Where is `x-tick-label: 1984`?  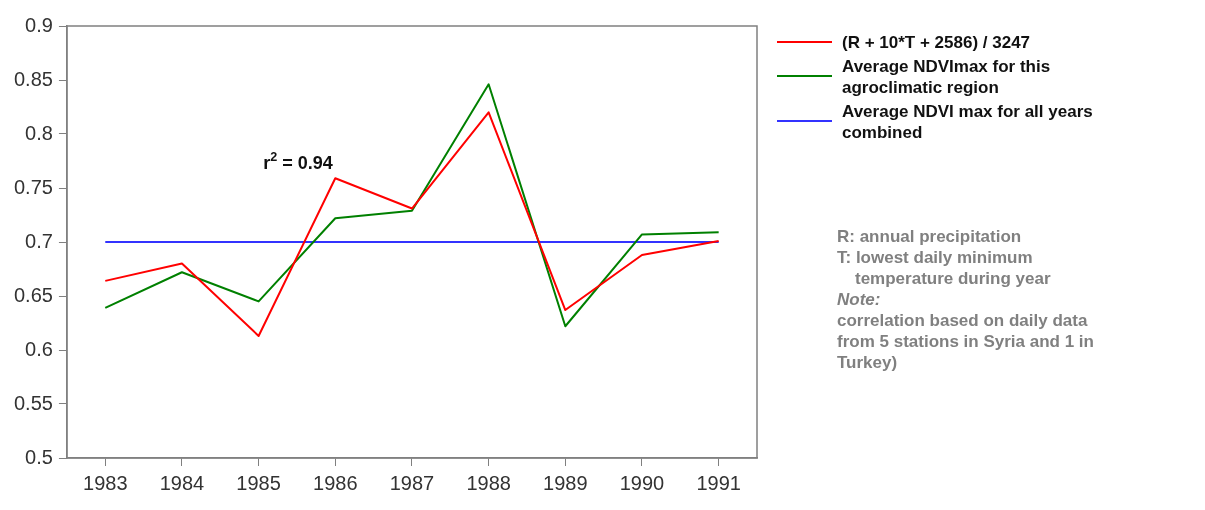
x-tick-label: 1984 is located at coordinates (182, 482).